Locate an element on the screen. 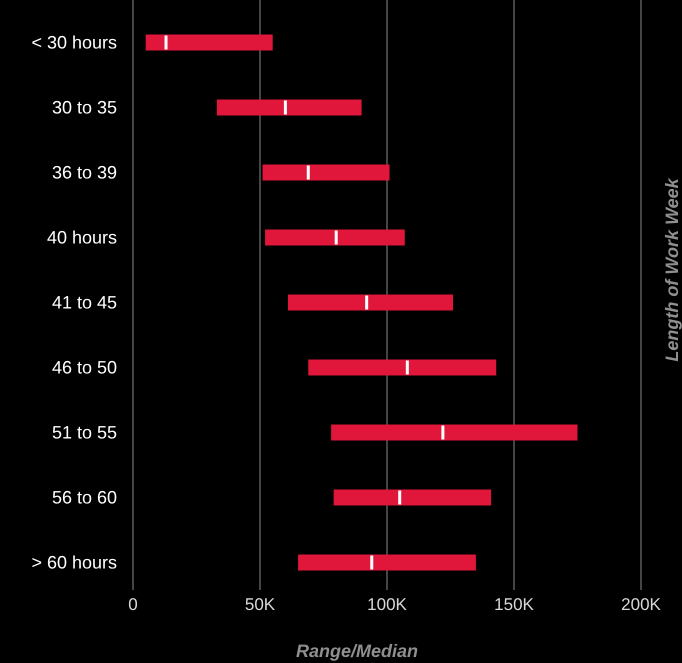 This screenshot has height=663, width=682. y-tick-label: 51 to 55 is located at coordinates (84, 432).